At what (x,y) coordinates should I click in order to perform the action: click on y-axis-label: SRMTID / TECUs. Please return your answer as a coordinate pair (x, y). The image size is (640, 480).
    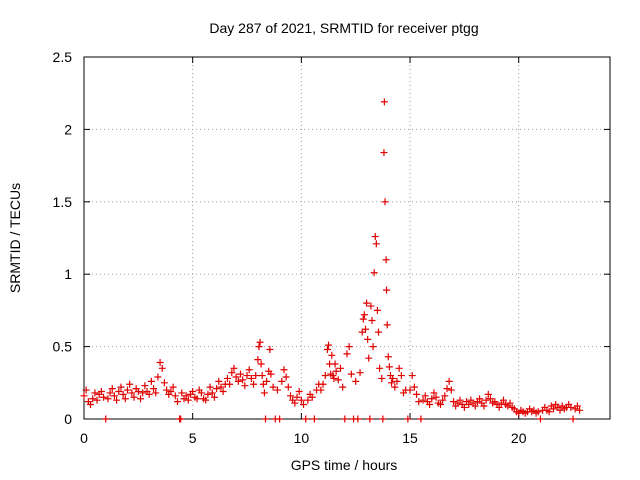
    Looking at the image, I should click on (15, 238).